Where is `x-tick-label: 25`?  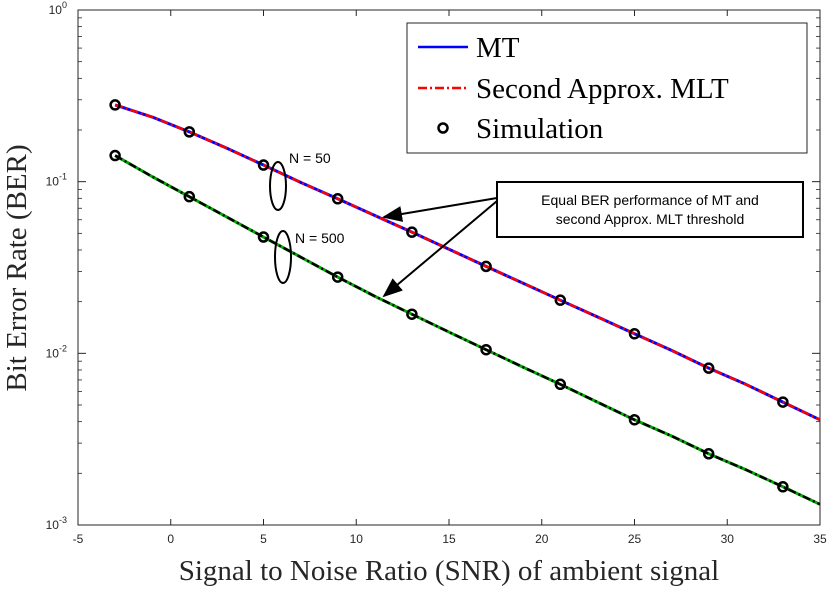
x-tick-label: 25 is located at coordinates (635, 539).